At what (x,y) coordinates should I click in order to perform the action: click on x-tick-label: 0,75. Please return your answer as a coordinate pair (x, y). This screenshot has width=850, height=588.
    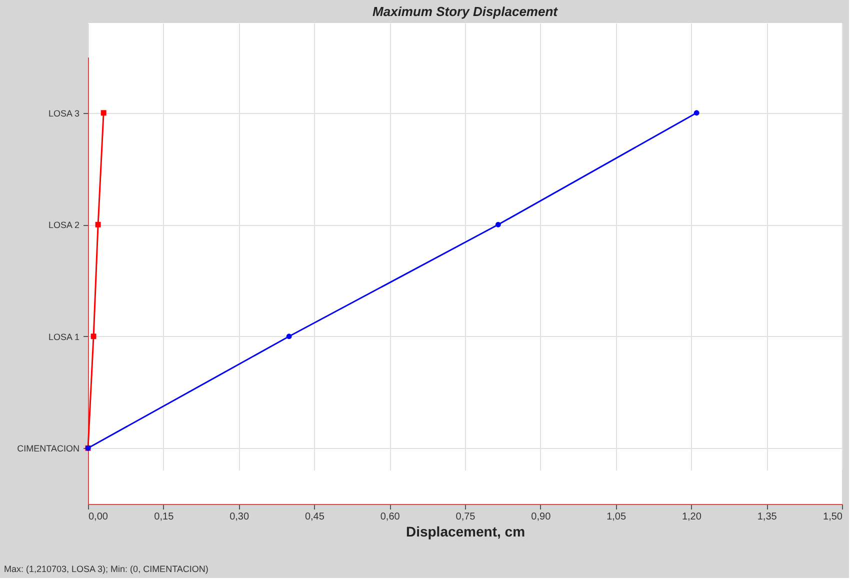
    Looking at the image, I should click on (466, 517).